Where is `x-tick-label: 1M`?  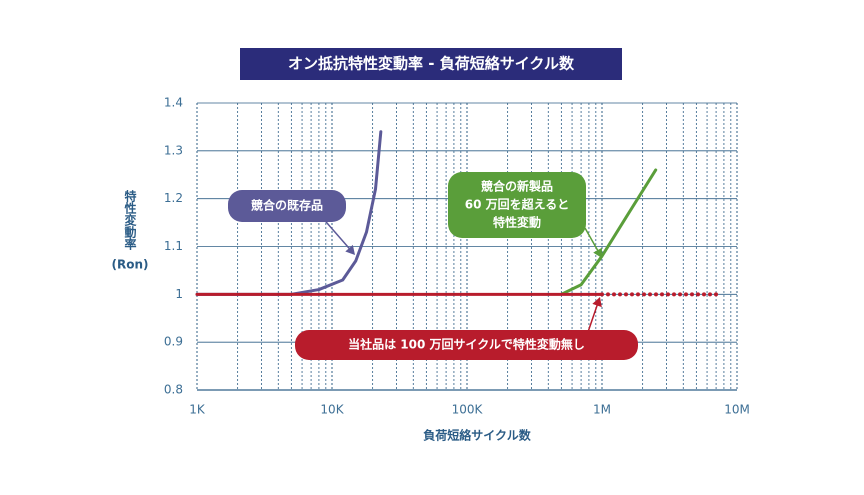
x-tick-label: 1M is located at coordinates (602, 410).